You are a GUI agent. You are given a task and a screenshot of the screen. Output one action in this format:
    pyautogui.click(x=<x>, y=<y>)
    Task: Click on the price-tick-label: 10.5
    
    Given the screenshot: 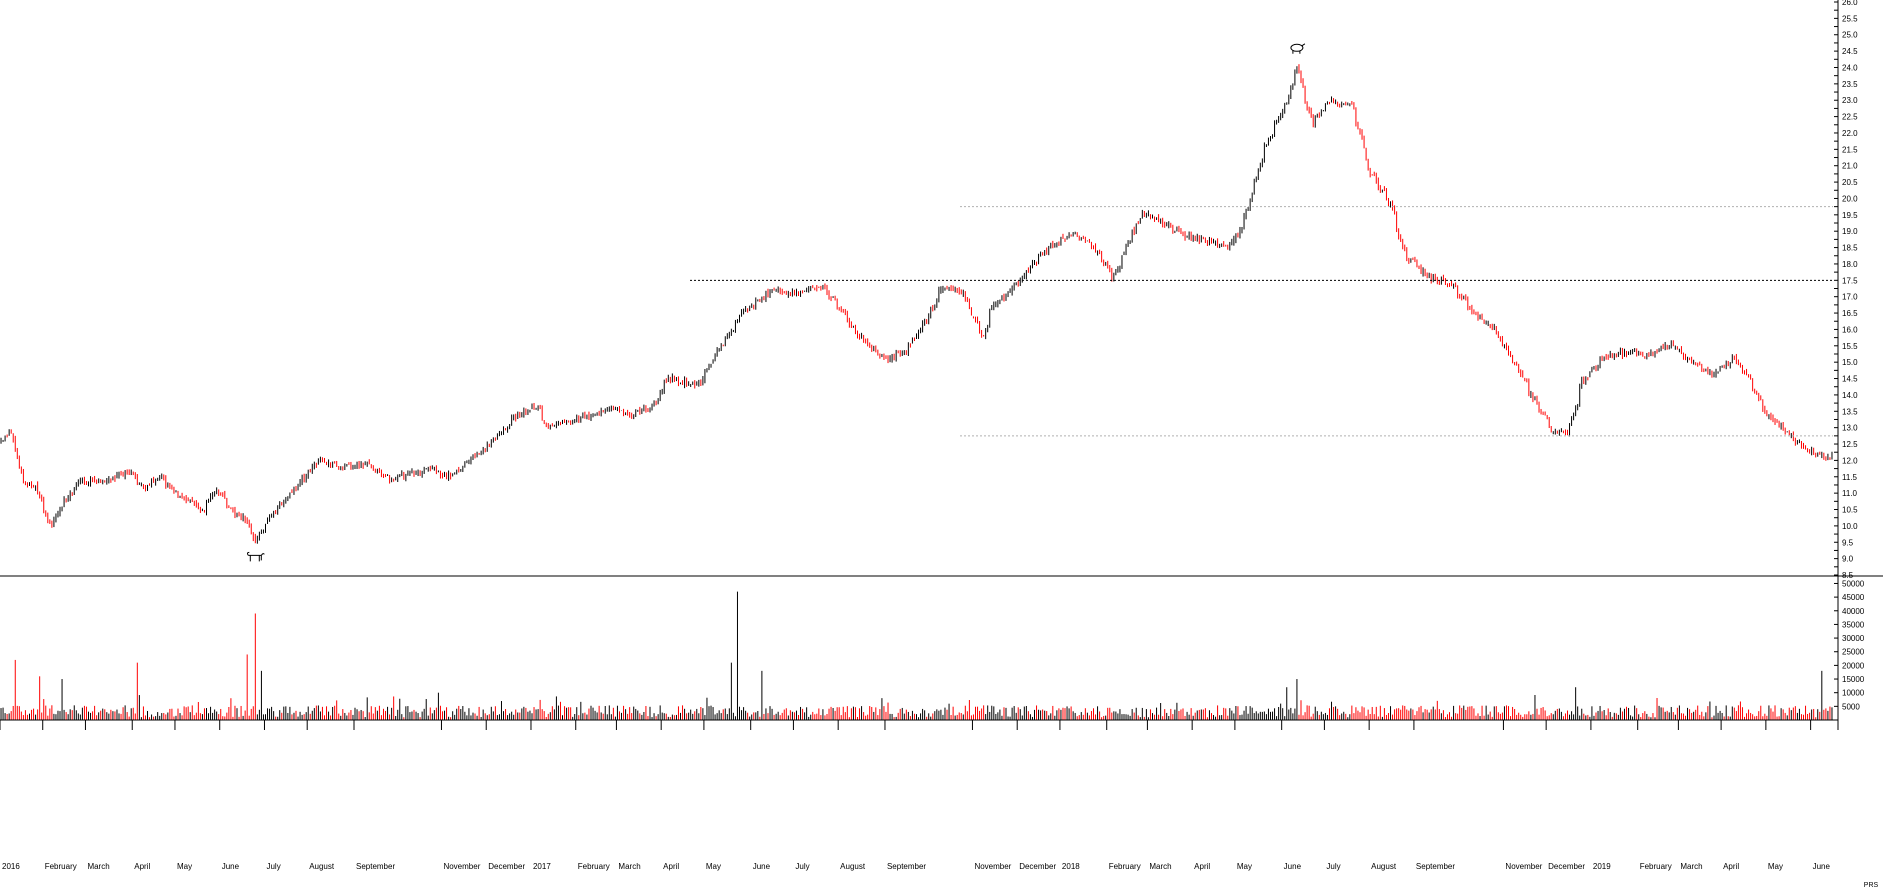 What is the action you would take?
    pyautogui.click(x=1850, y=510)
    